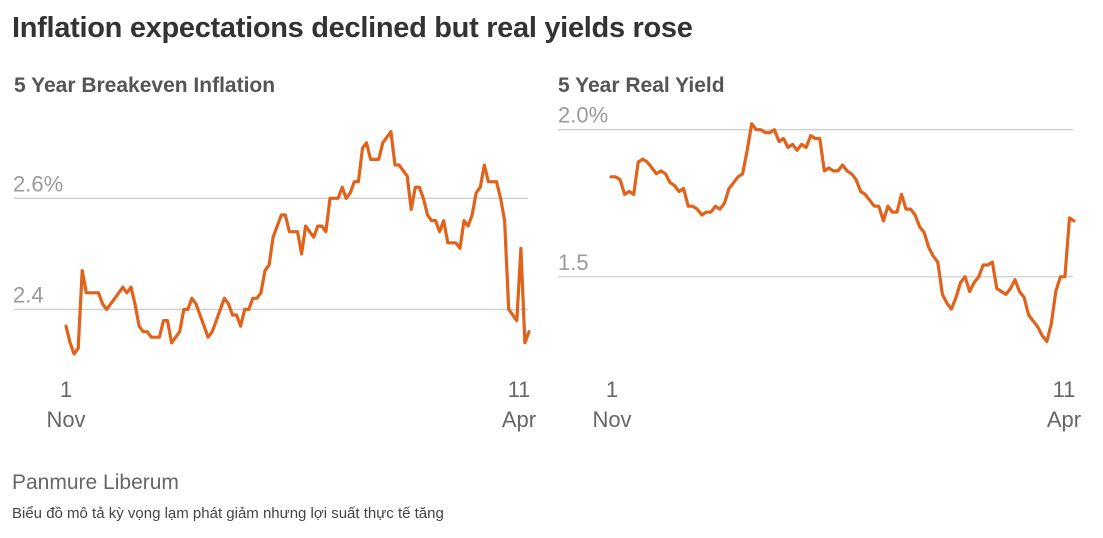 The width and height of the screenshot is (1103, 538). What do you see at coordinates (583, 115) in the screenshot?
I see `real-yield-y-tick-label-1: 2.0%` at bounding box center [583, 115].